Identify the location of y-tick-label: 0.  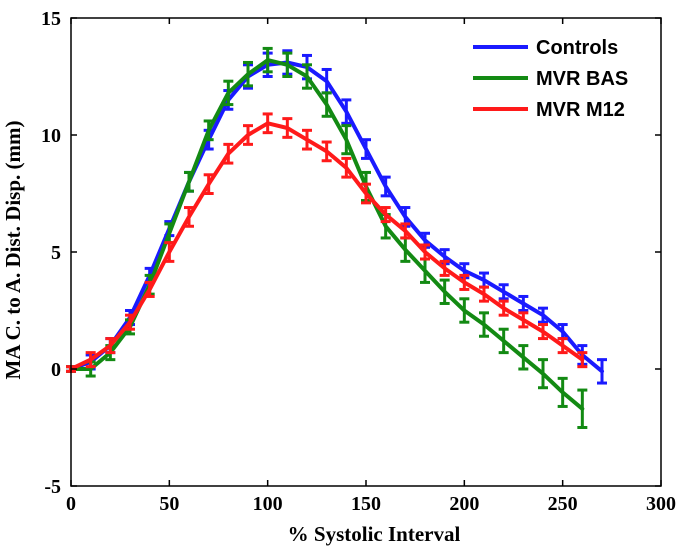
(56, 370).